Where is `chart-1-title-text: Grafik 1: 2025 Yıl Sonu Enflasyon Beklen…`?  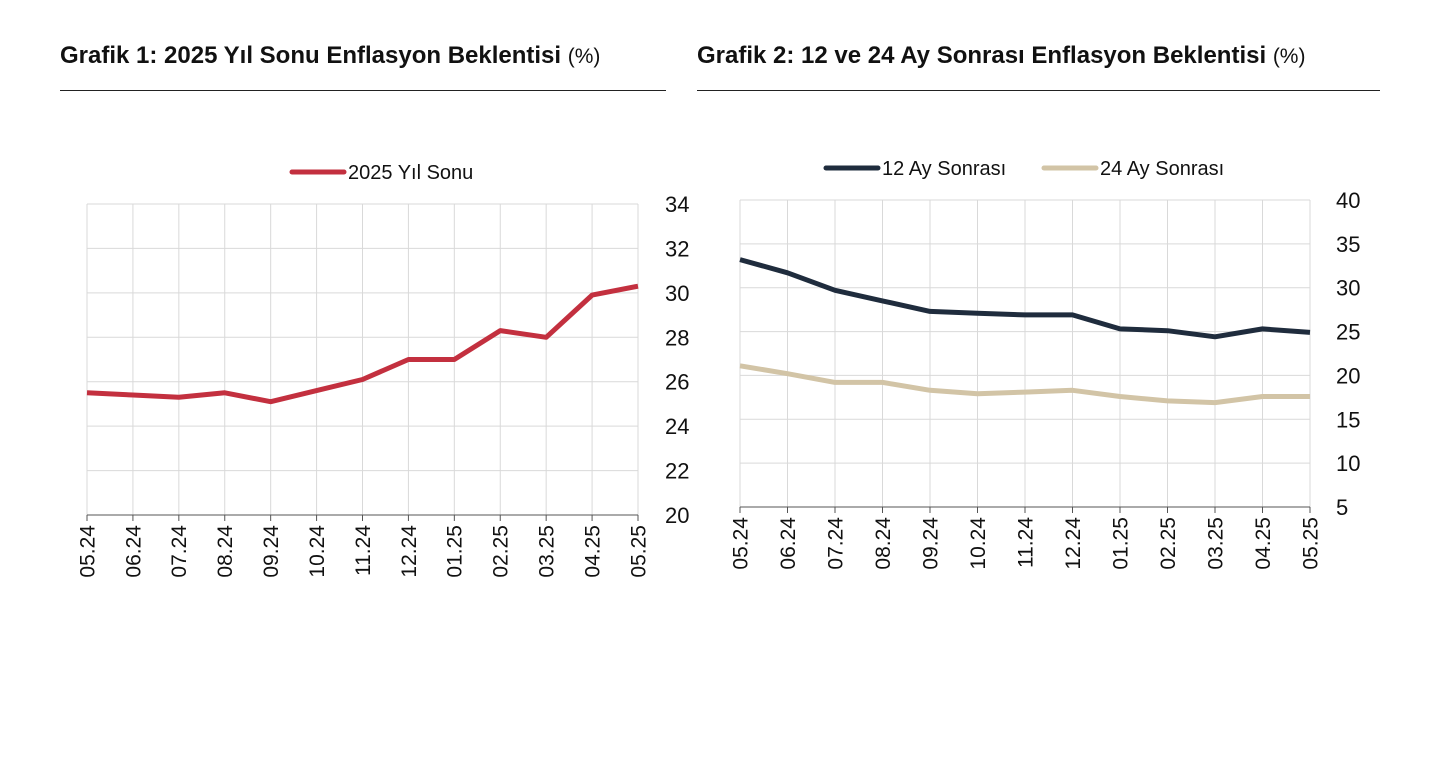 chart-1-title-text: Grafik 1: 2025 Yıl Sonu Enflasyon Beklen… is located at coordinates (311, 55).